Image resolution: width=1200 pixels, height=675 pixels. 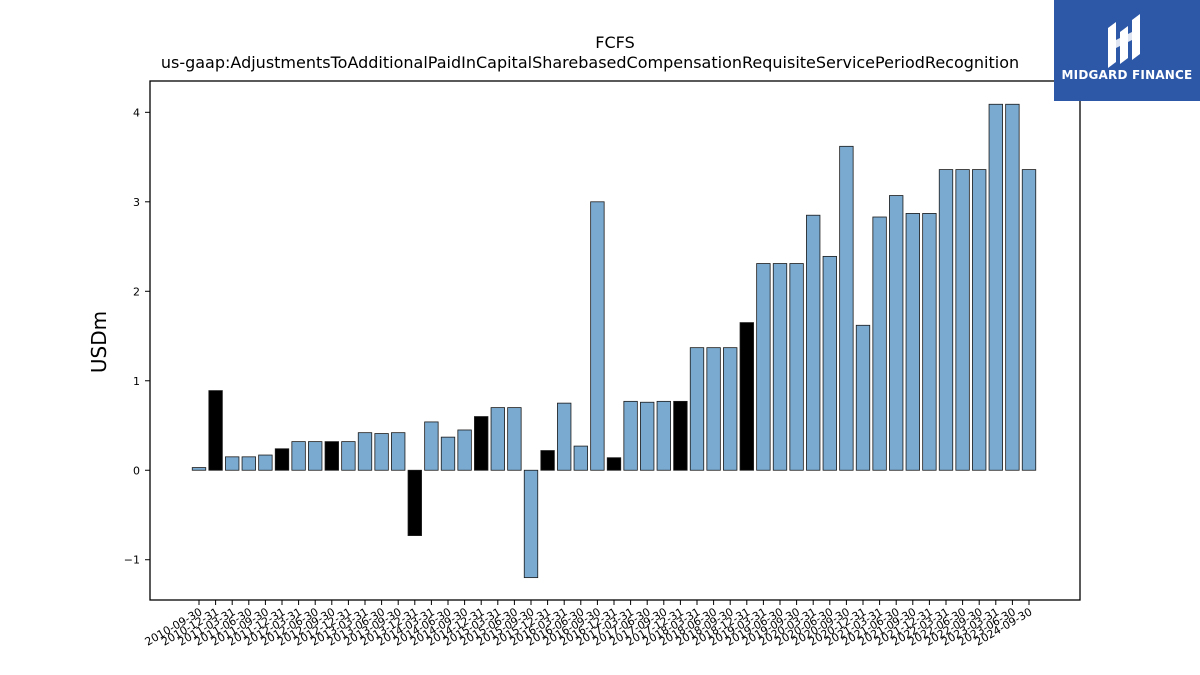 I want to click on logo-text: MIDGARD FINANCE, so click(x=1127, y=75).